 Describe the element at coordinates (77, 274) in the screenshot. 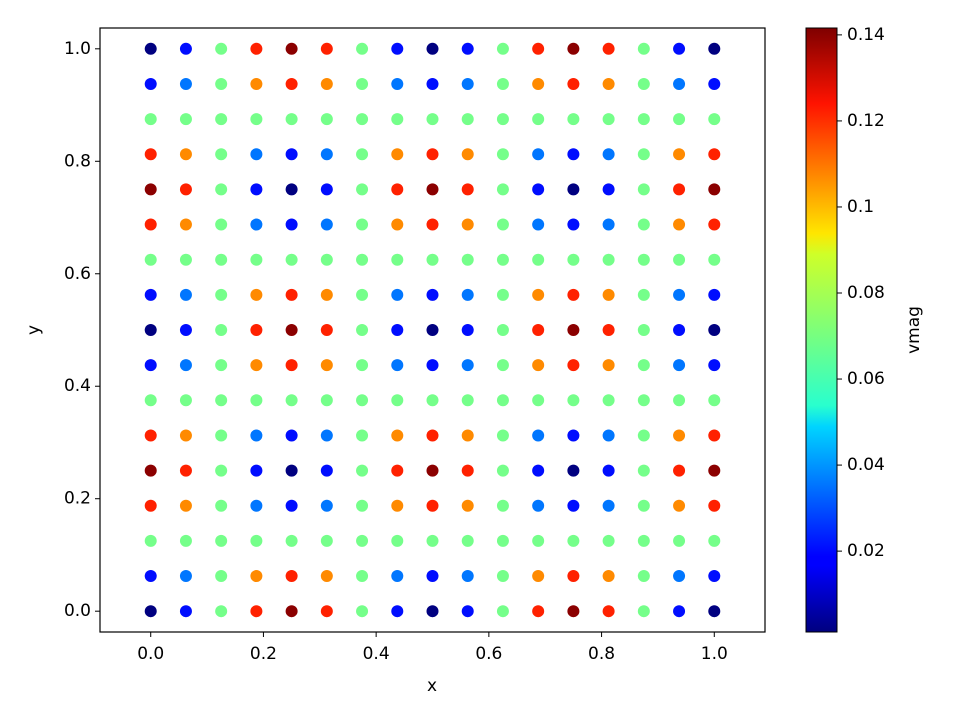

I see `y-tick-label: 0.6` at that location.